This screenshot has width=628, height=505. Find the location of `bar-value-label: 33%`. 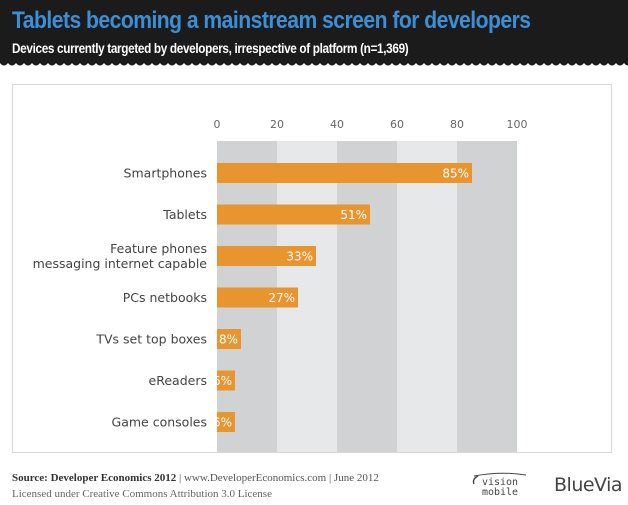

bar-value-label: 33% is located at coordinates (299, 257).